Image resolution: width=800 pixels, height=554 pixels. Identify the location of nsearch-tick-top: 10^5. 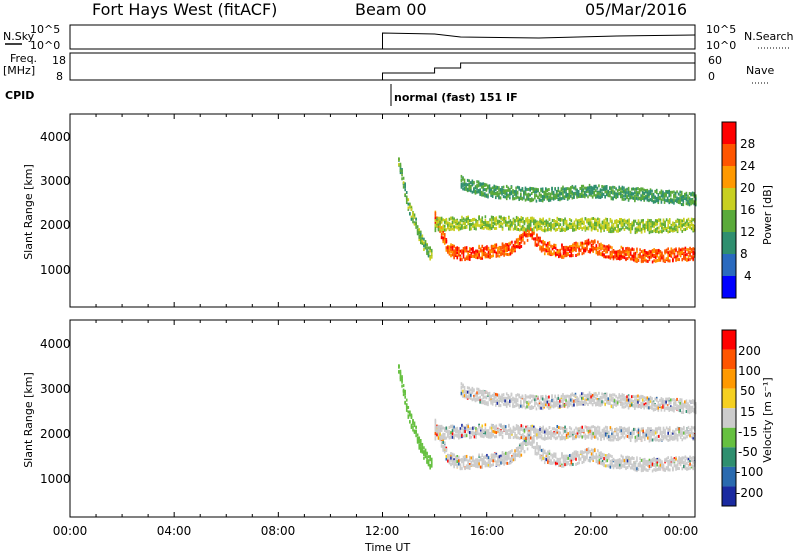
(721, 29).